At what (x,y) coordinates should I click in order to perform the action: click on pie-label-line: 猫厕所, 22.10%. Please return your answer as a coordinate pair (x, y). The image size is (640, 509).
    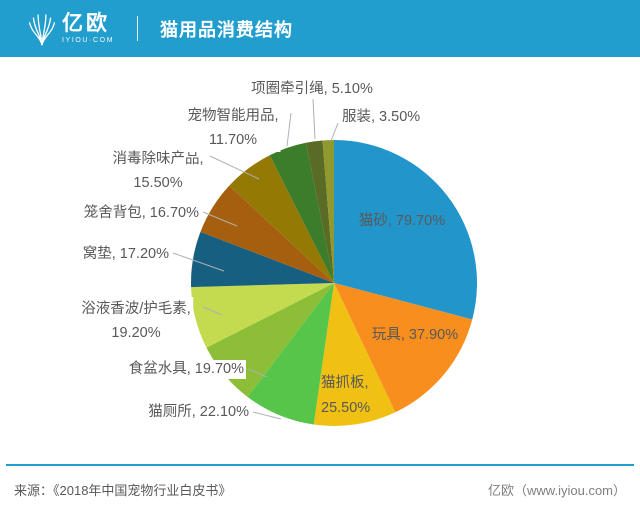
    Looking at the image, I should click on (198, 412).